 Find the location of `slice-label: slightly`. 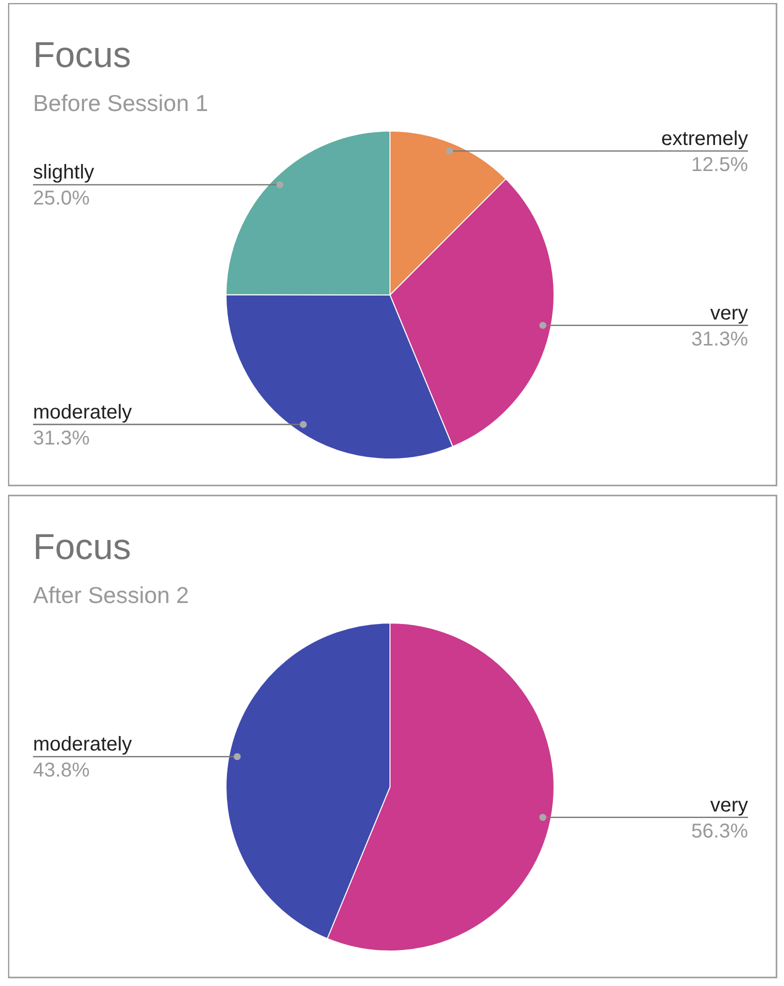

slice-label: slightly is located at coordinates (63, 173).